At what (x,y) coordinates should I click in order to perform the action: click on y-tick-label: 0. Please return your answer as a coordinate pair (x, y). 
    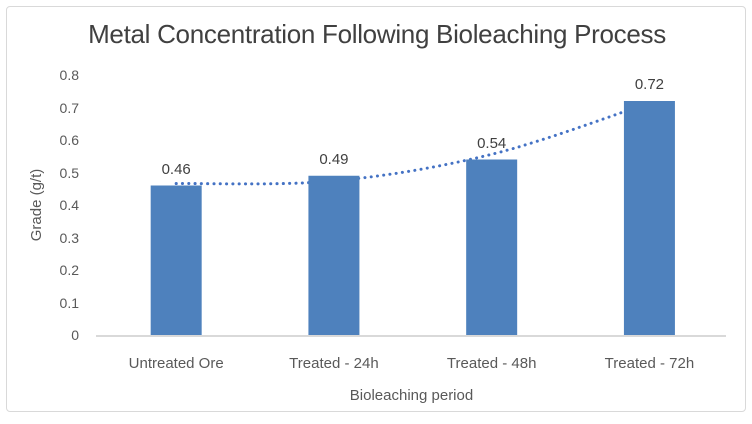
    Looking at the image, I should click on (75, 335).